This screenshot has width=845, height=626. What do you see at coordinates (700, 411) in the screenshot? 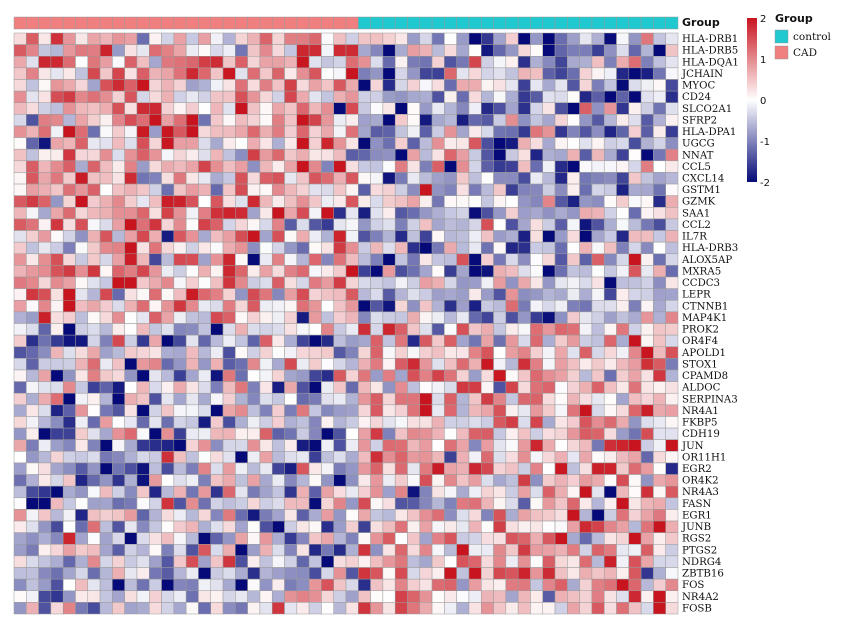
I see `gene-label: NR4A1` at bounding box center [700, 411].